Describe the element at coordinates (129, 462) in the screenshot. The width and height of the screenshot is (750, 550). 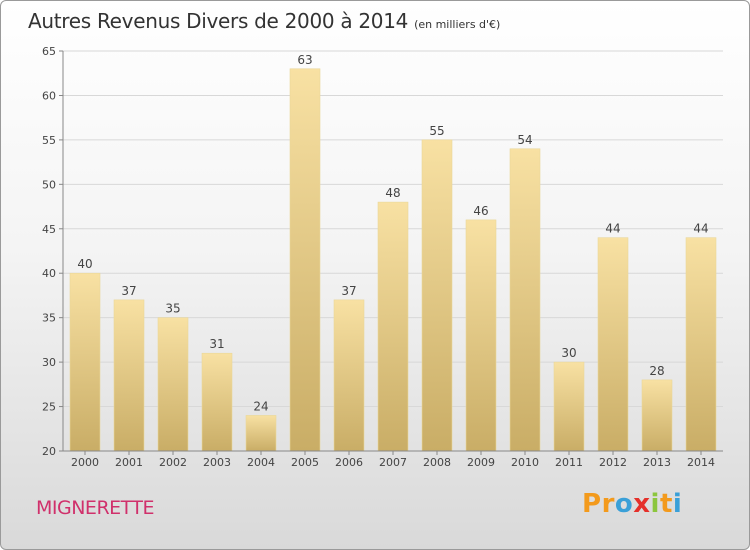
I see `x-tick-label-2001: 2001` at that location.